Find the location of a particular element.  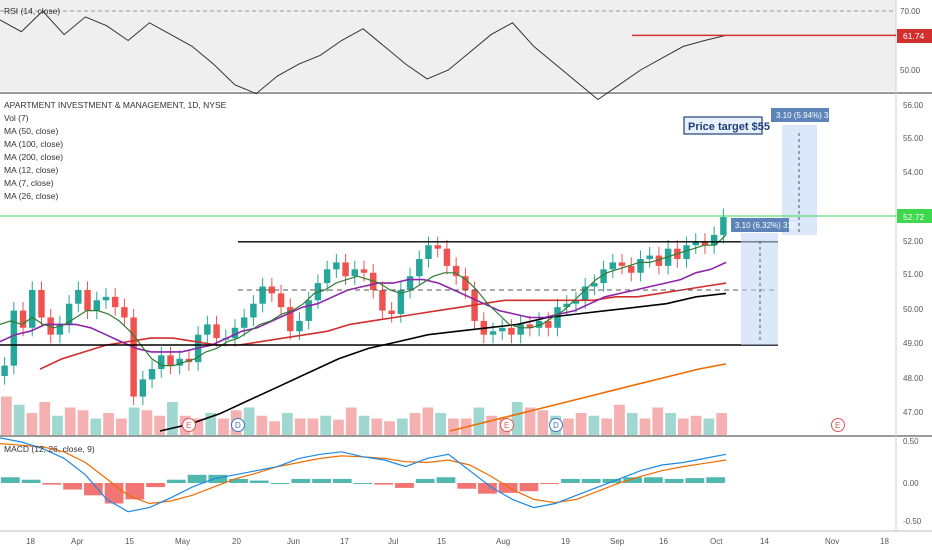

ma26-line is located at coordinates (363, 307).